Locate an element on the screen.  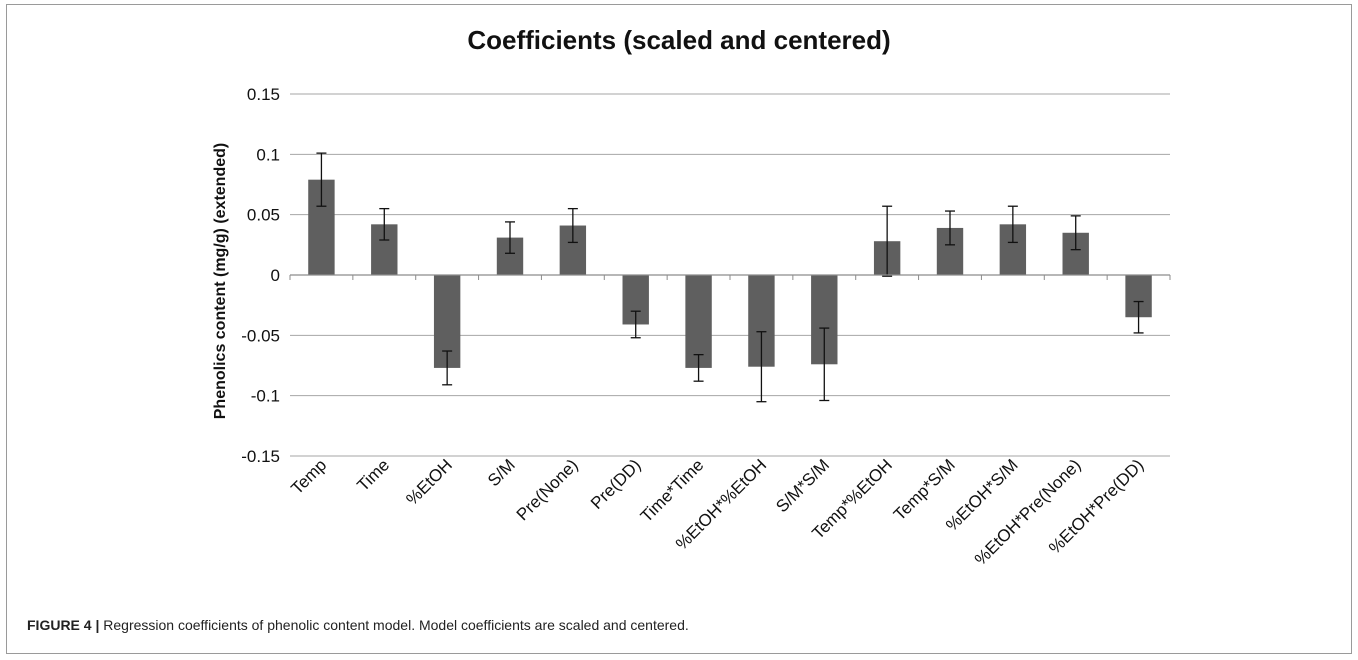
figure-label: FIGURE 4 | is located at coordinates (63, 625).